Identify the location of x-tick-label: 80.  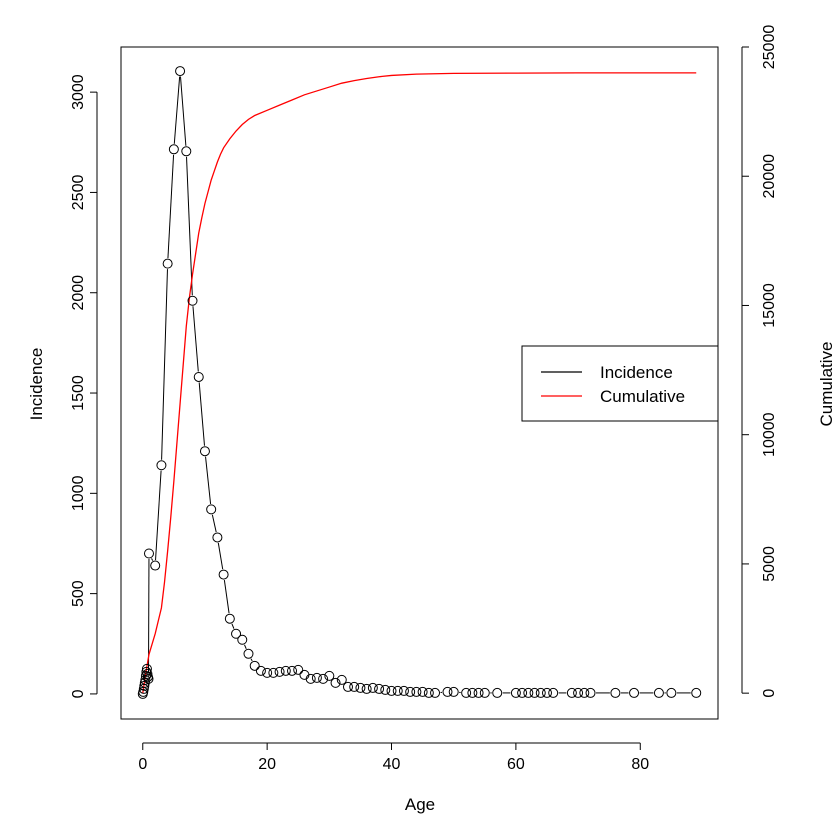
(640, 764).